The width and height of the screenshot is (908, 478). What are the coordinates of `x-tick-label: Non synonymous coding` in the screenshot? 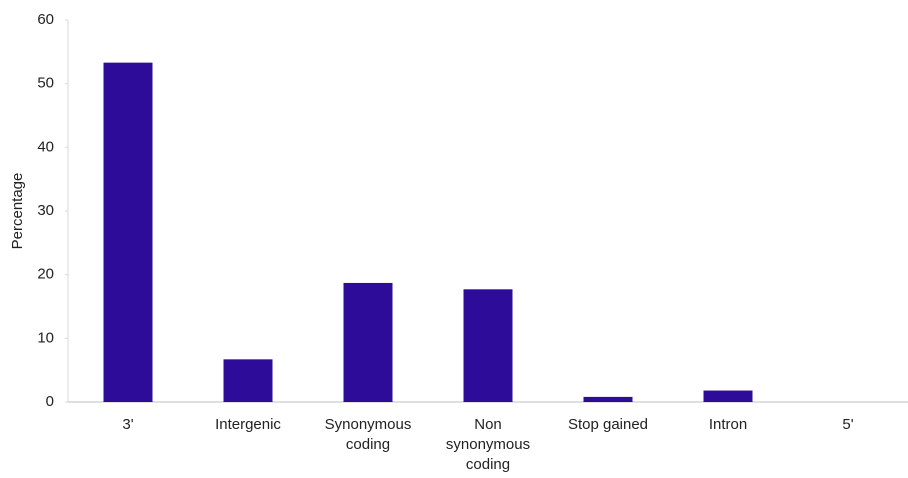 It's located at (488, 444).